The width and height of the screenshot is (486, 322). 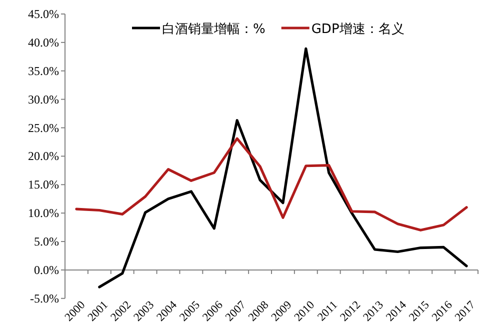 I want to click on y-tick-label: 0.0%, so click(x=46, y=269).